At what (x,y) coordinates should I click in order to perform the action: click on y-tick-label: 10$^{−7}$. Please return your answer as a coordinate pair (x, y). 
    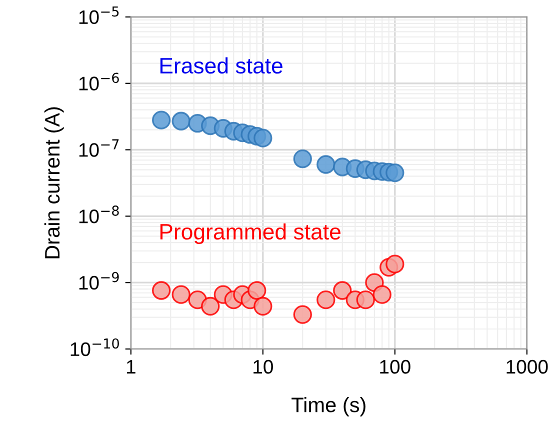
    Looking at the image, I should click on (99, 148).